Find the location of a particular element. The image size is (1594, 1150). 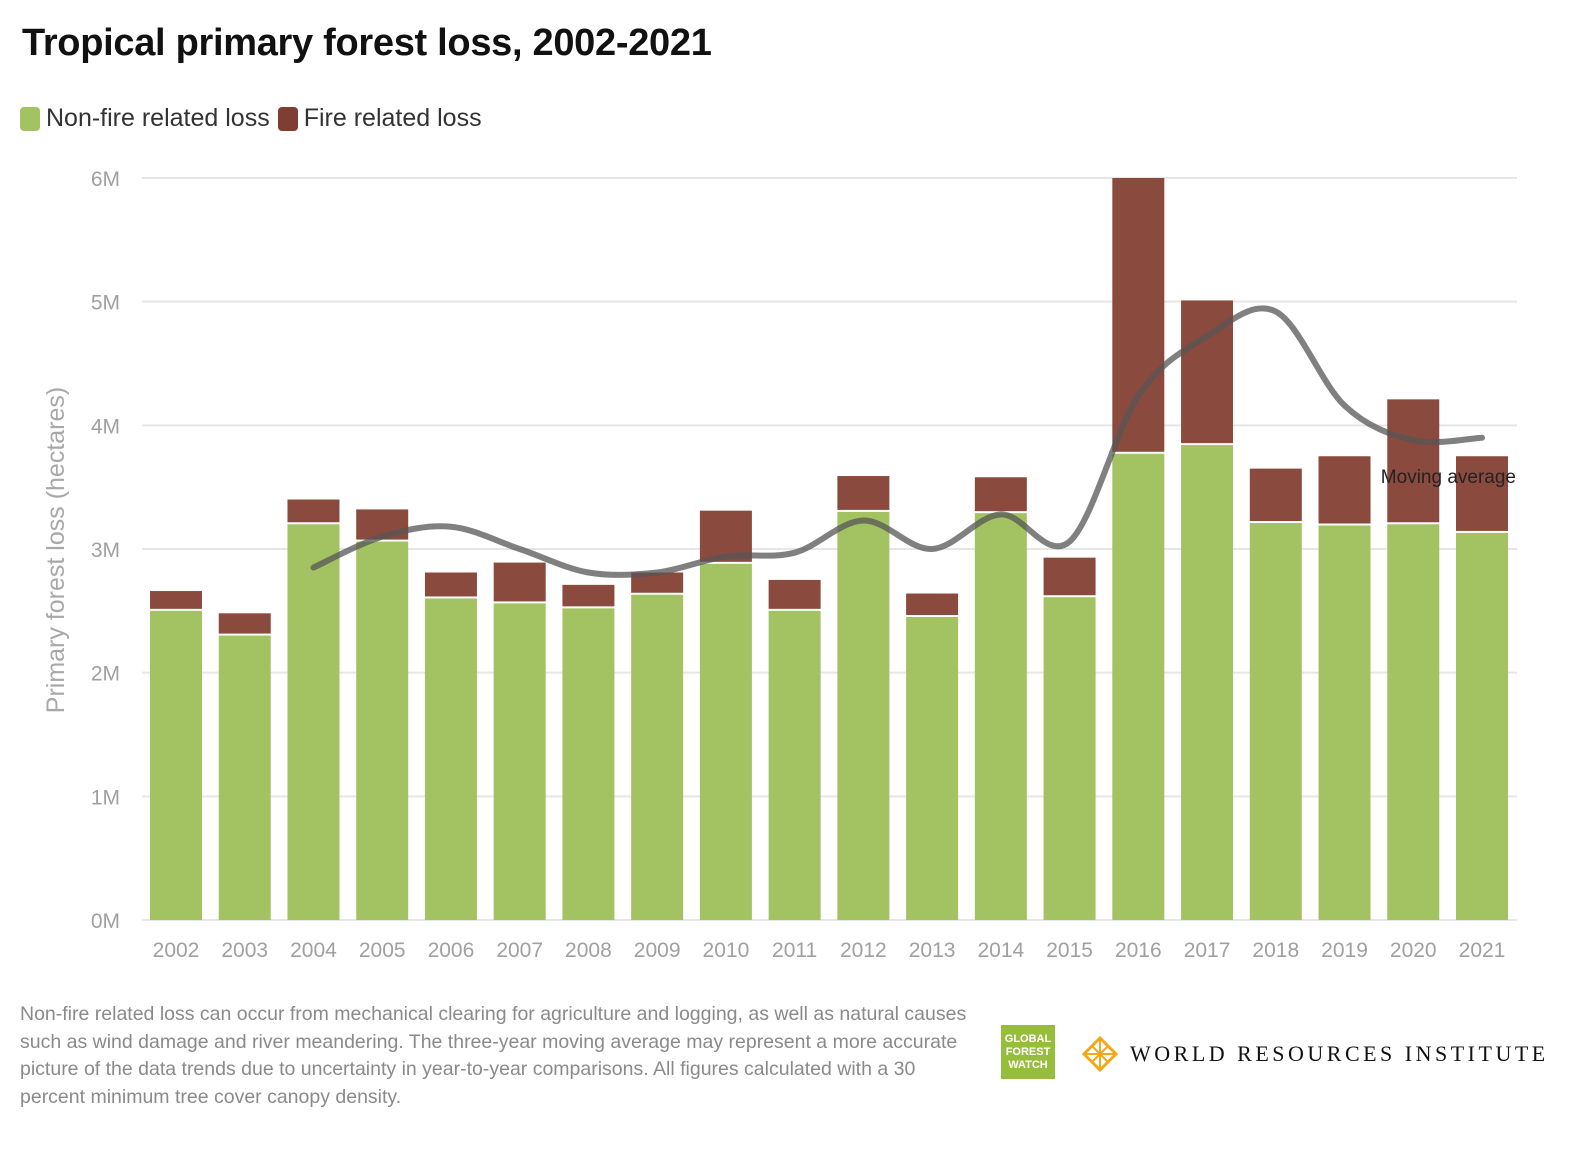

x-tick-label: 2007 is located at coordinates (519, 950).